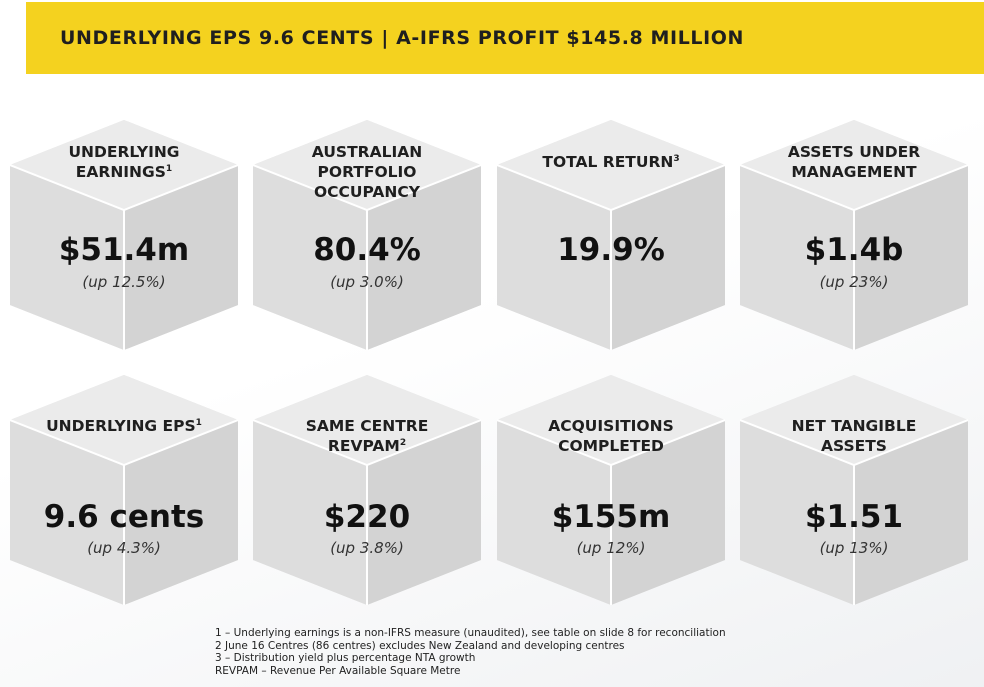  Describe the element at coordinates (854, 282) in the screenshot. I see `tile-change: (up 23%)` at that location.